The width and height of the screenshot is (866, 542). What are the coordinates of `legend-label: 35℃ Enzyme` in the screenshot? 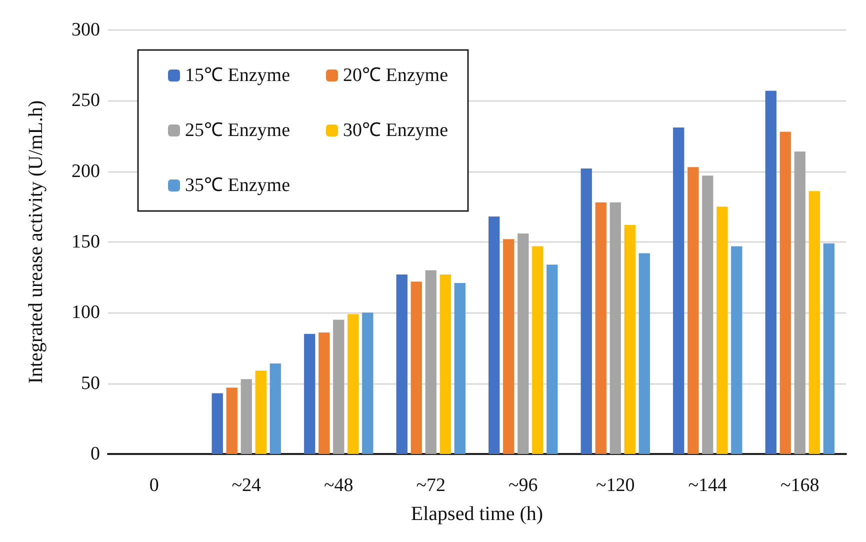 It's located at (237, 185).